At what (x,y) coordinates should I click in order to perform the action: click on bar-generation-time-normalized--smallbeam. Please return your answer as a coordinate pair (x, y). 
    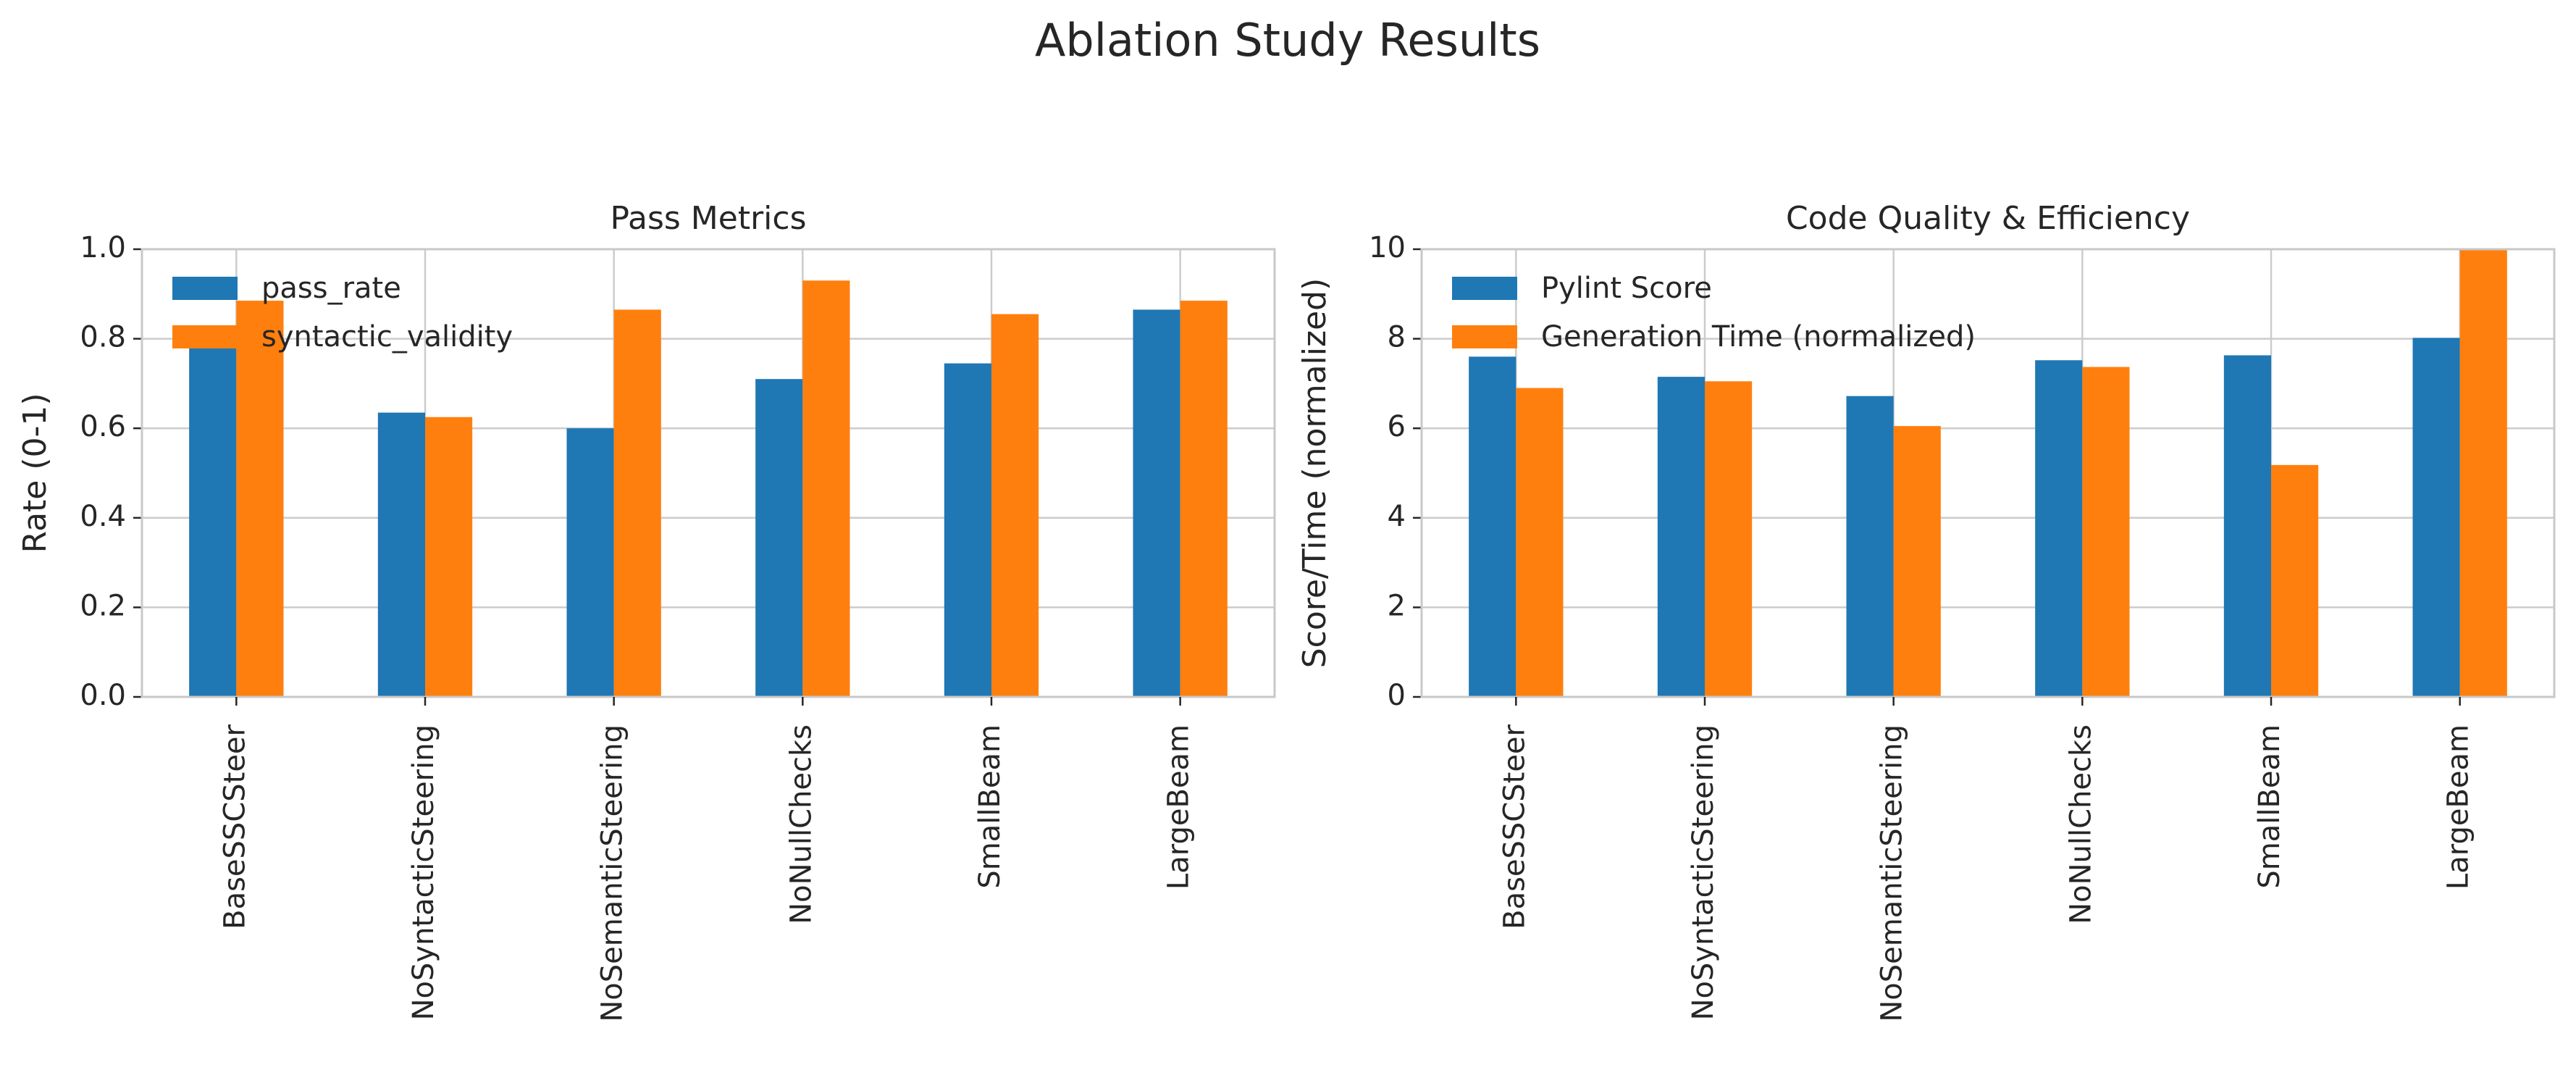
    Looking at the image, I should click on (2295, 580).